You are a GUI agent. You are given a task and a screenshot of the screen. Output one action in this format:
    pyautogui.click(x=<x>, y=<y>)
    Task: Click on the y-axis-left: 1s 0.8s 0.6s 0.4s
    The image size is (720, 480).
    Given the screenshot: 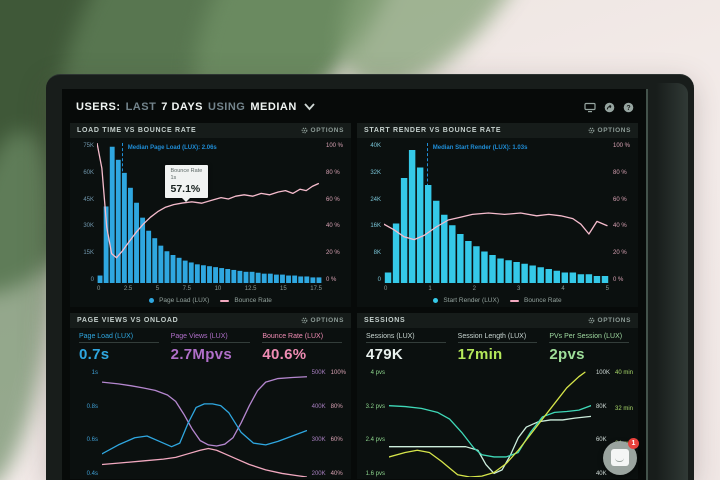 What is the action you would take?
    pyautogui.click(x=89, y=423)
    